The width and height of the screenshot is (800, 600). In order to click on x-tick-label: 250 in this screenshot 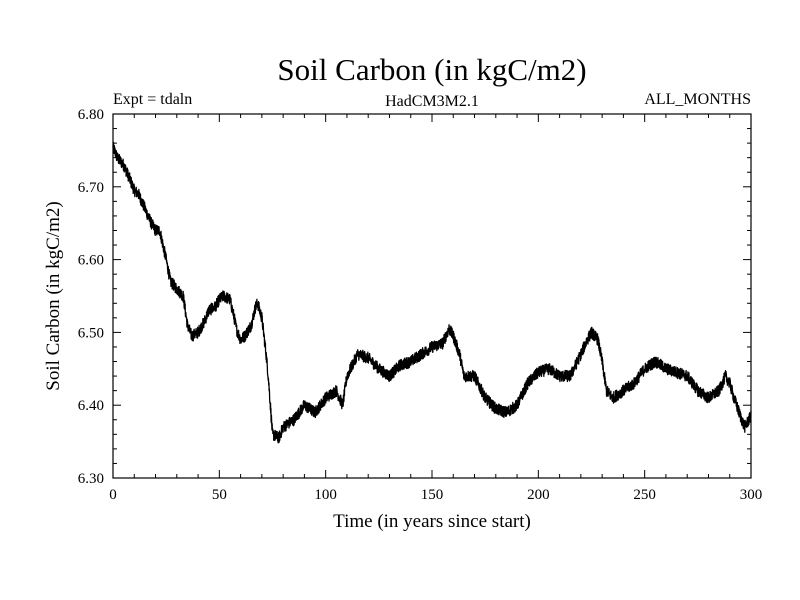, I will do `click(644, 495)`.